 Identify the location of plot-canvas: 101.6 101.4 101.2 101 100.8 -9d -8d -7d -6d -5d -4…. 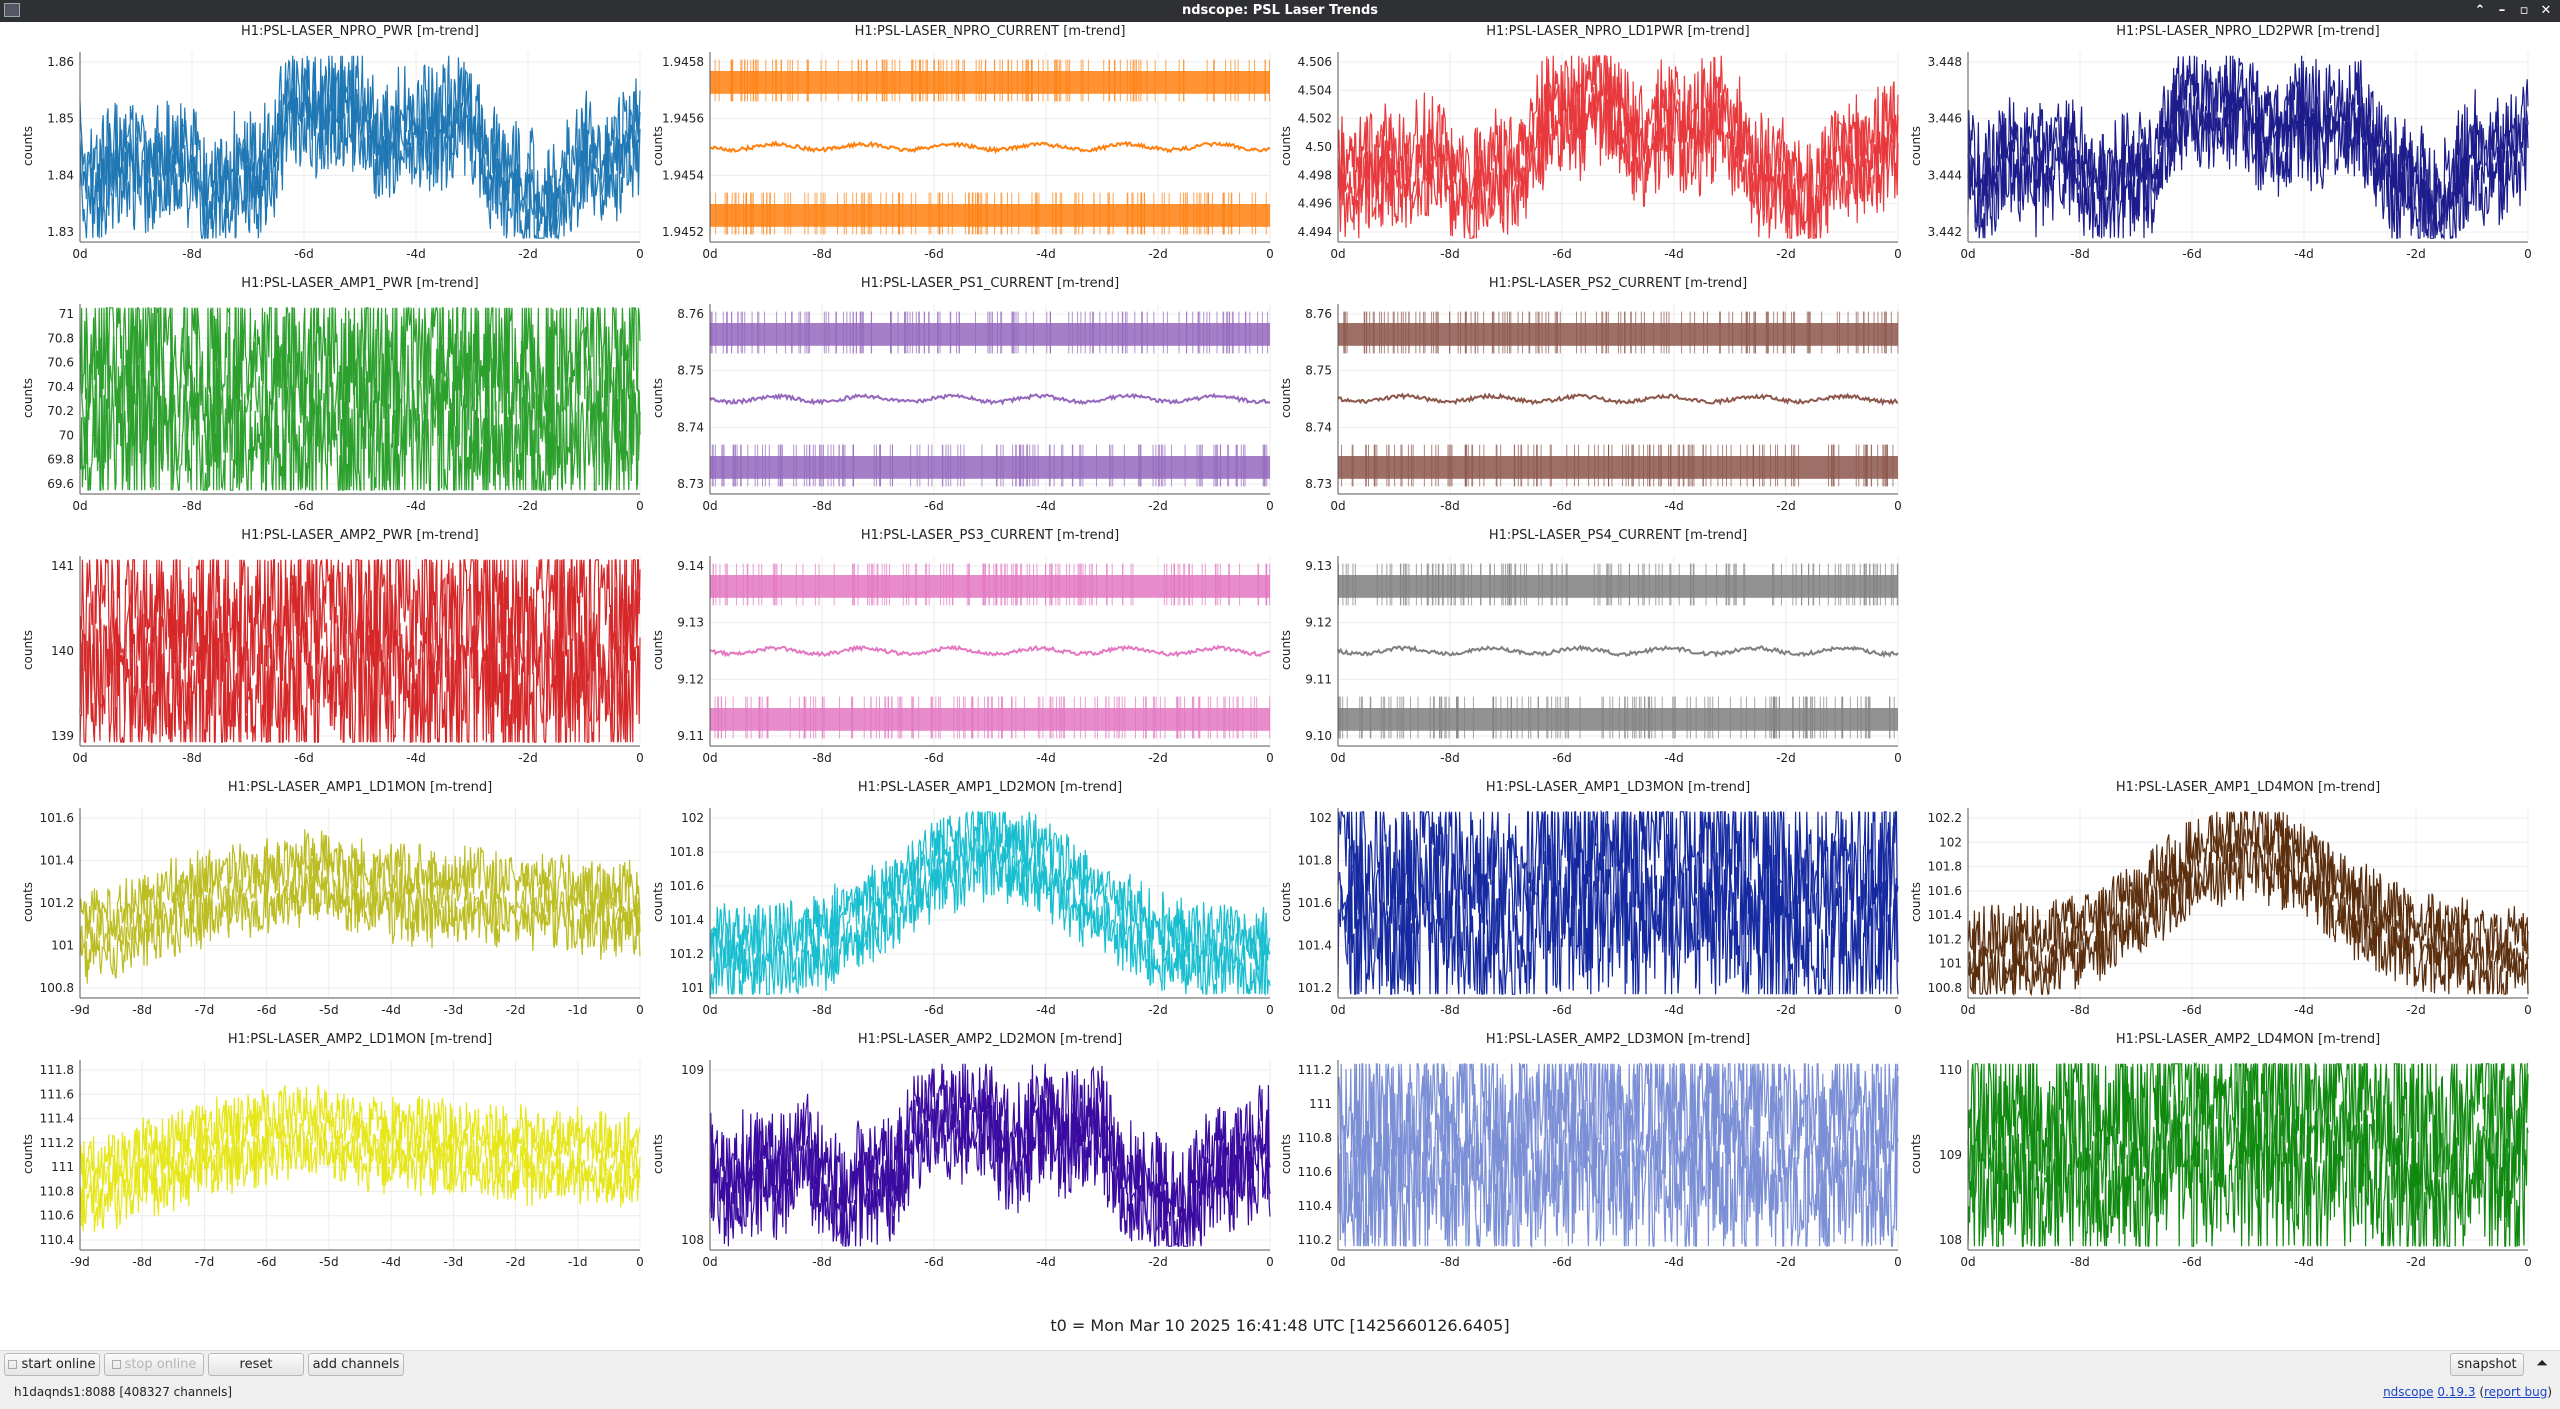
(342, 915).